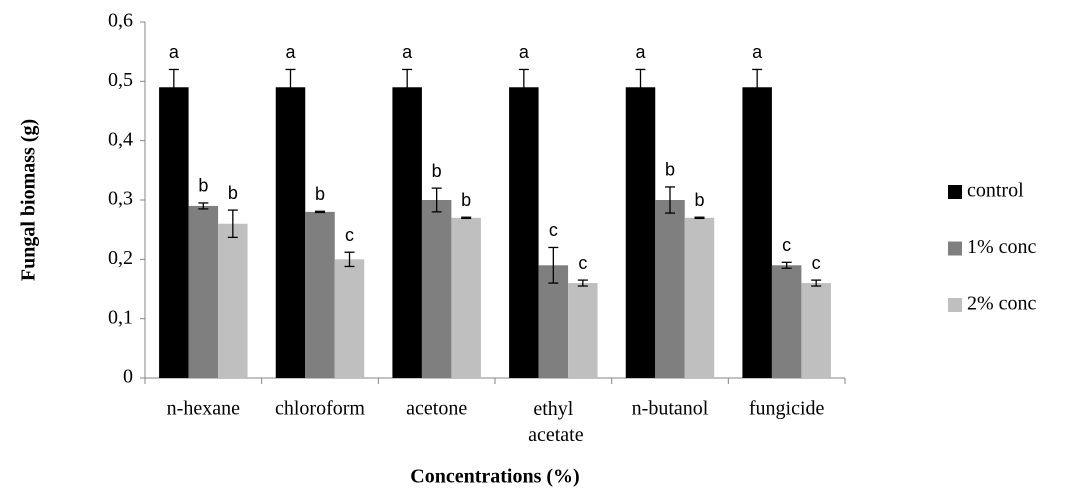  Describe the element at coordinates (120, 21) in the screenshot. I see `y-tick-label: 0,6` at that location.